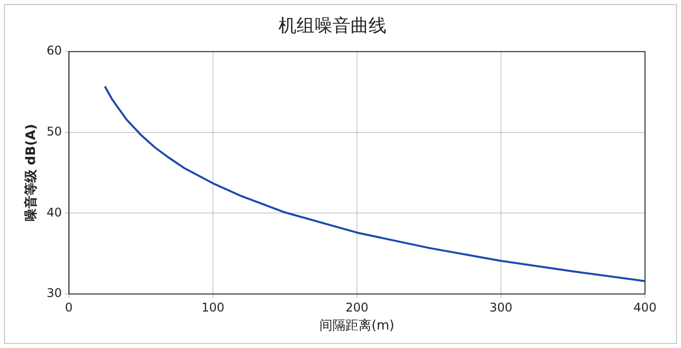  Describe the element at coordinates (54, 212) in the screenshot. I see `y-tick-label: 40` at that location.